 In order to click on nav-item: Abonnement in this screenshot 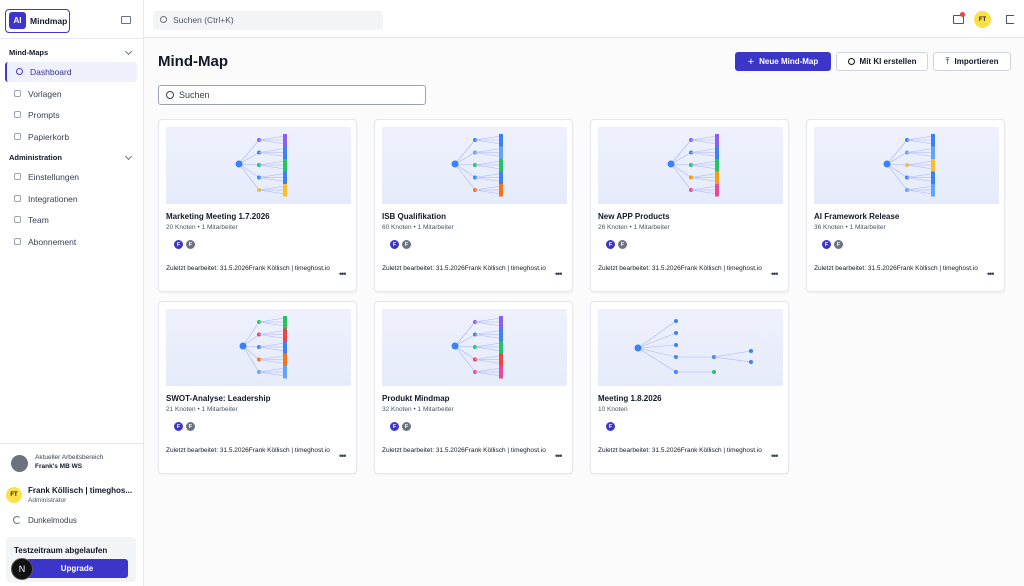, I will do `click(71, 242)`.